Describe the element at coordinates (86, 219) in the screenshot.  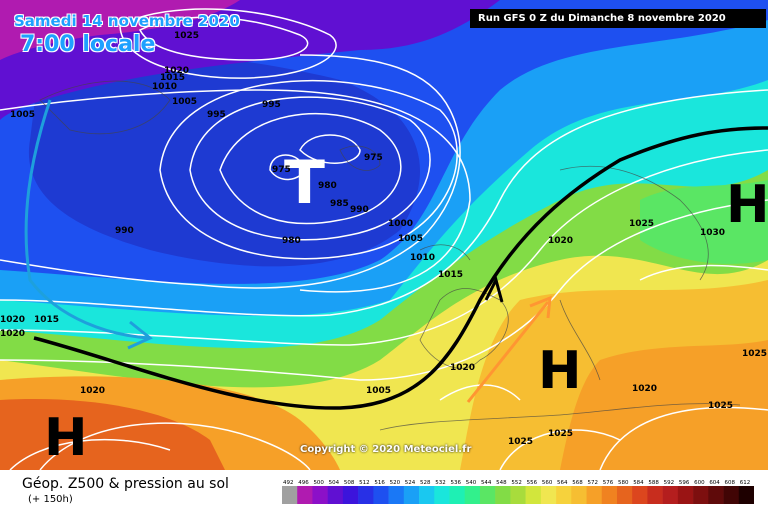
I see `cold-air-arrow` at that location.